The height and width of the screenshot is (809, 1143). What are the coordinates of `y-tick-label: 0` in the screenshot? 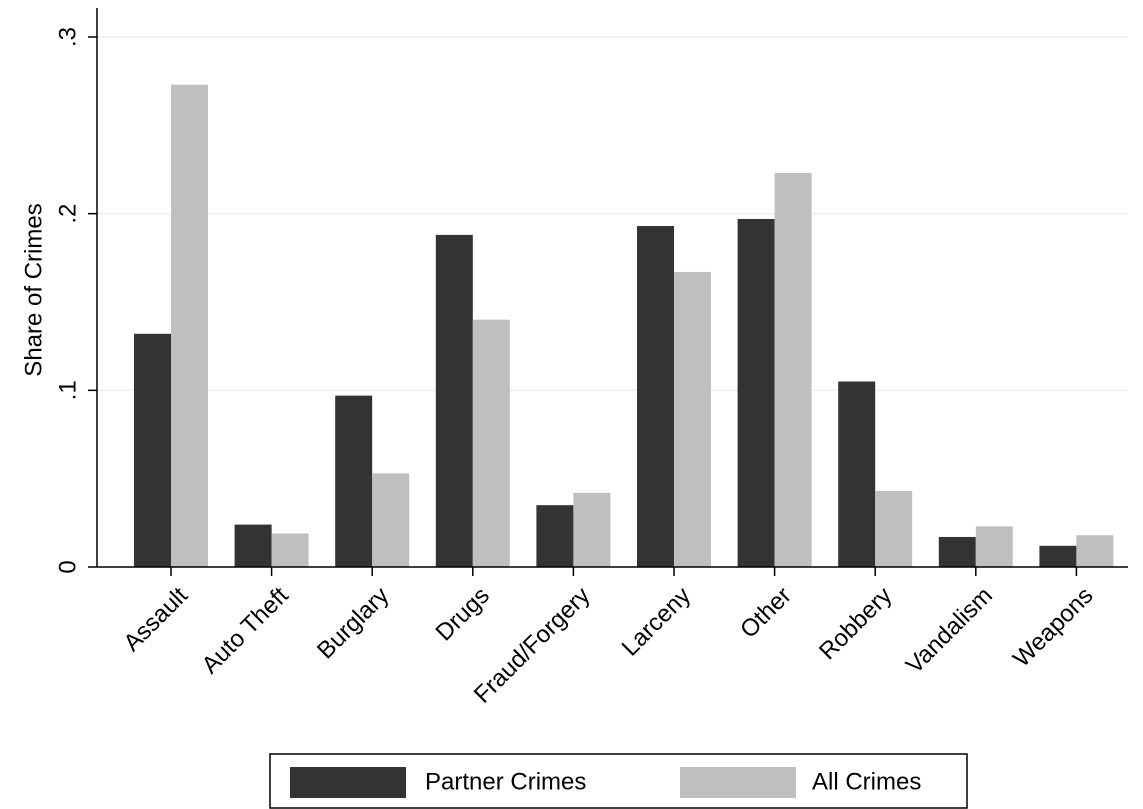 It's located at (67, 566).